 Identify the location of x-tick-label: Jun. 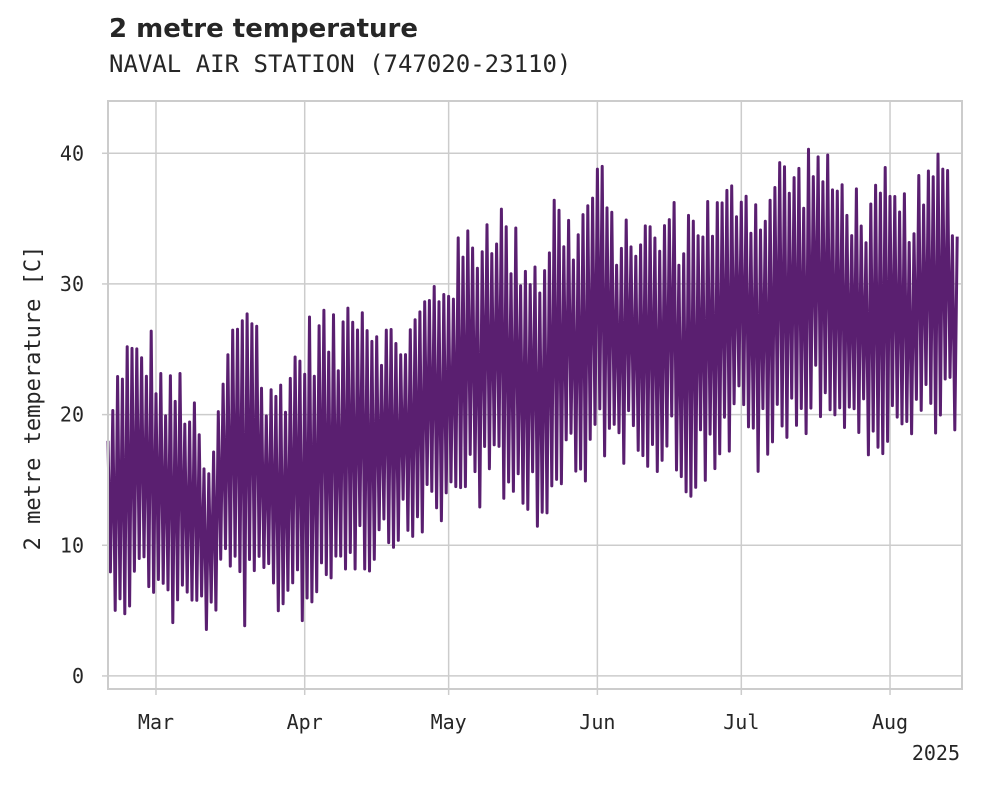
(597, 722).